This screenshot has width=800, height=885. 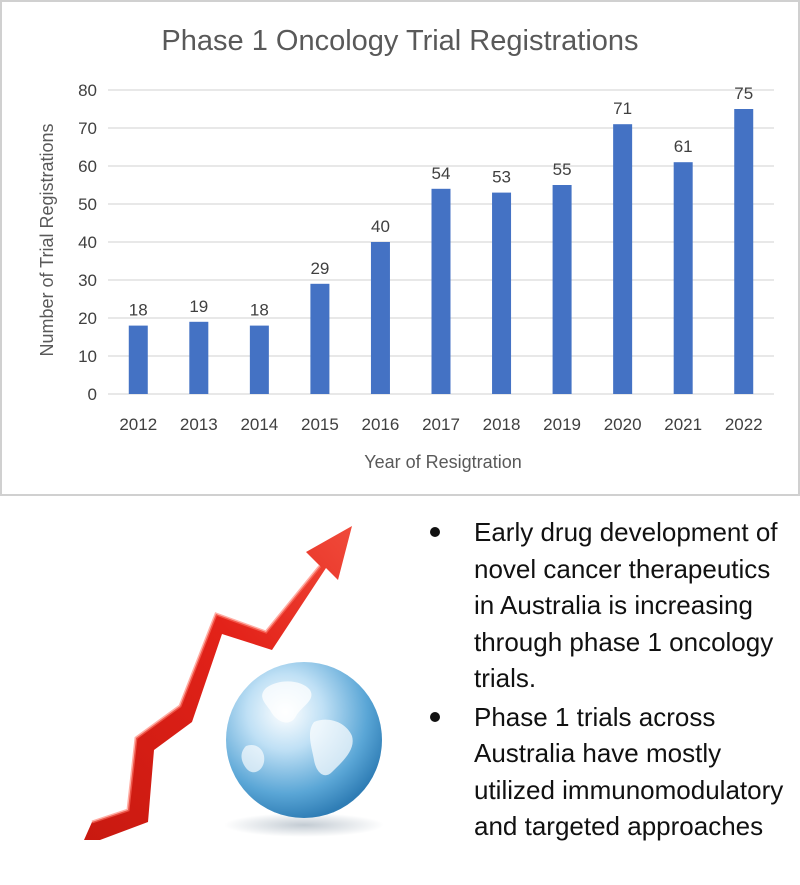 I want to click on x-tick-label-2012: 2012, so click(x=138, y=424).